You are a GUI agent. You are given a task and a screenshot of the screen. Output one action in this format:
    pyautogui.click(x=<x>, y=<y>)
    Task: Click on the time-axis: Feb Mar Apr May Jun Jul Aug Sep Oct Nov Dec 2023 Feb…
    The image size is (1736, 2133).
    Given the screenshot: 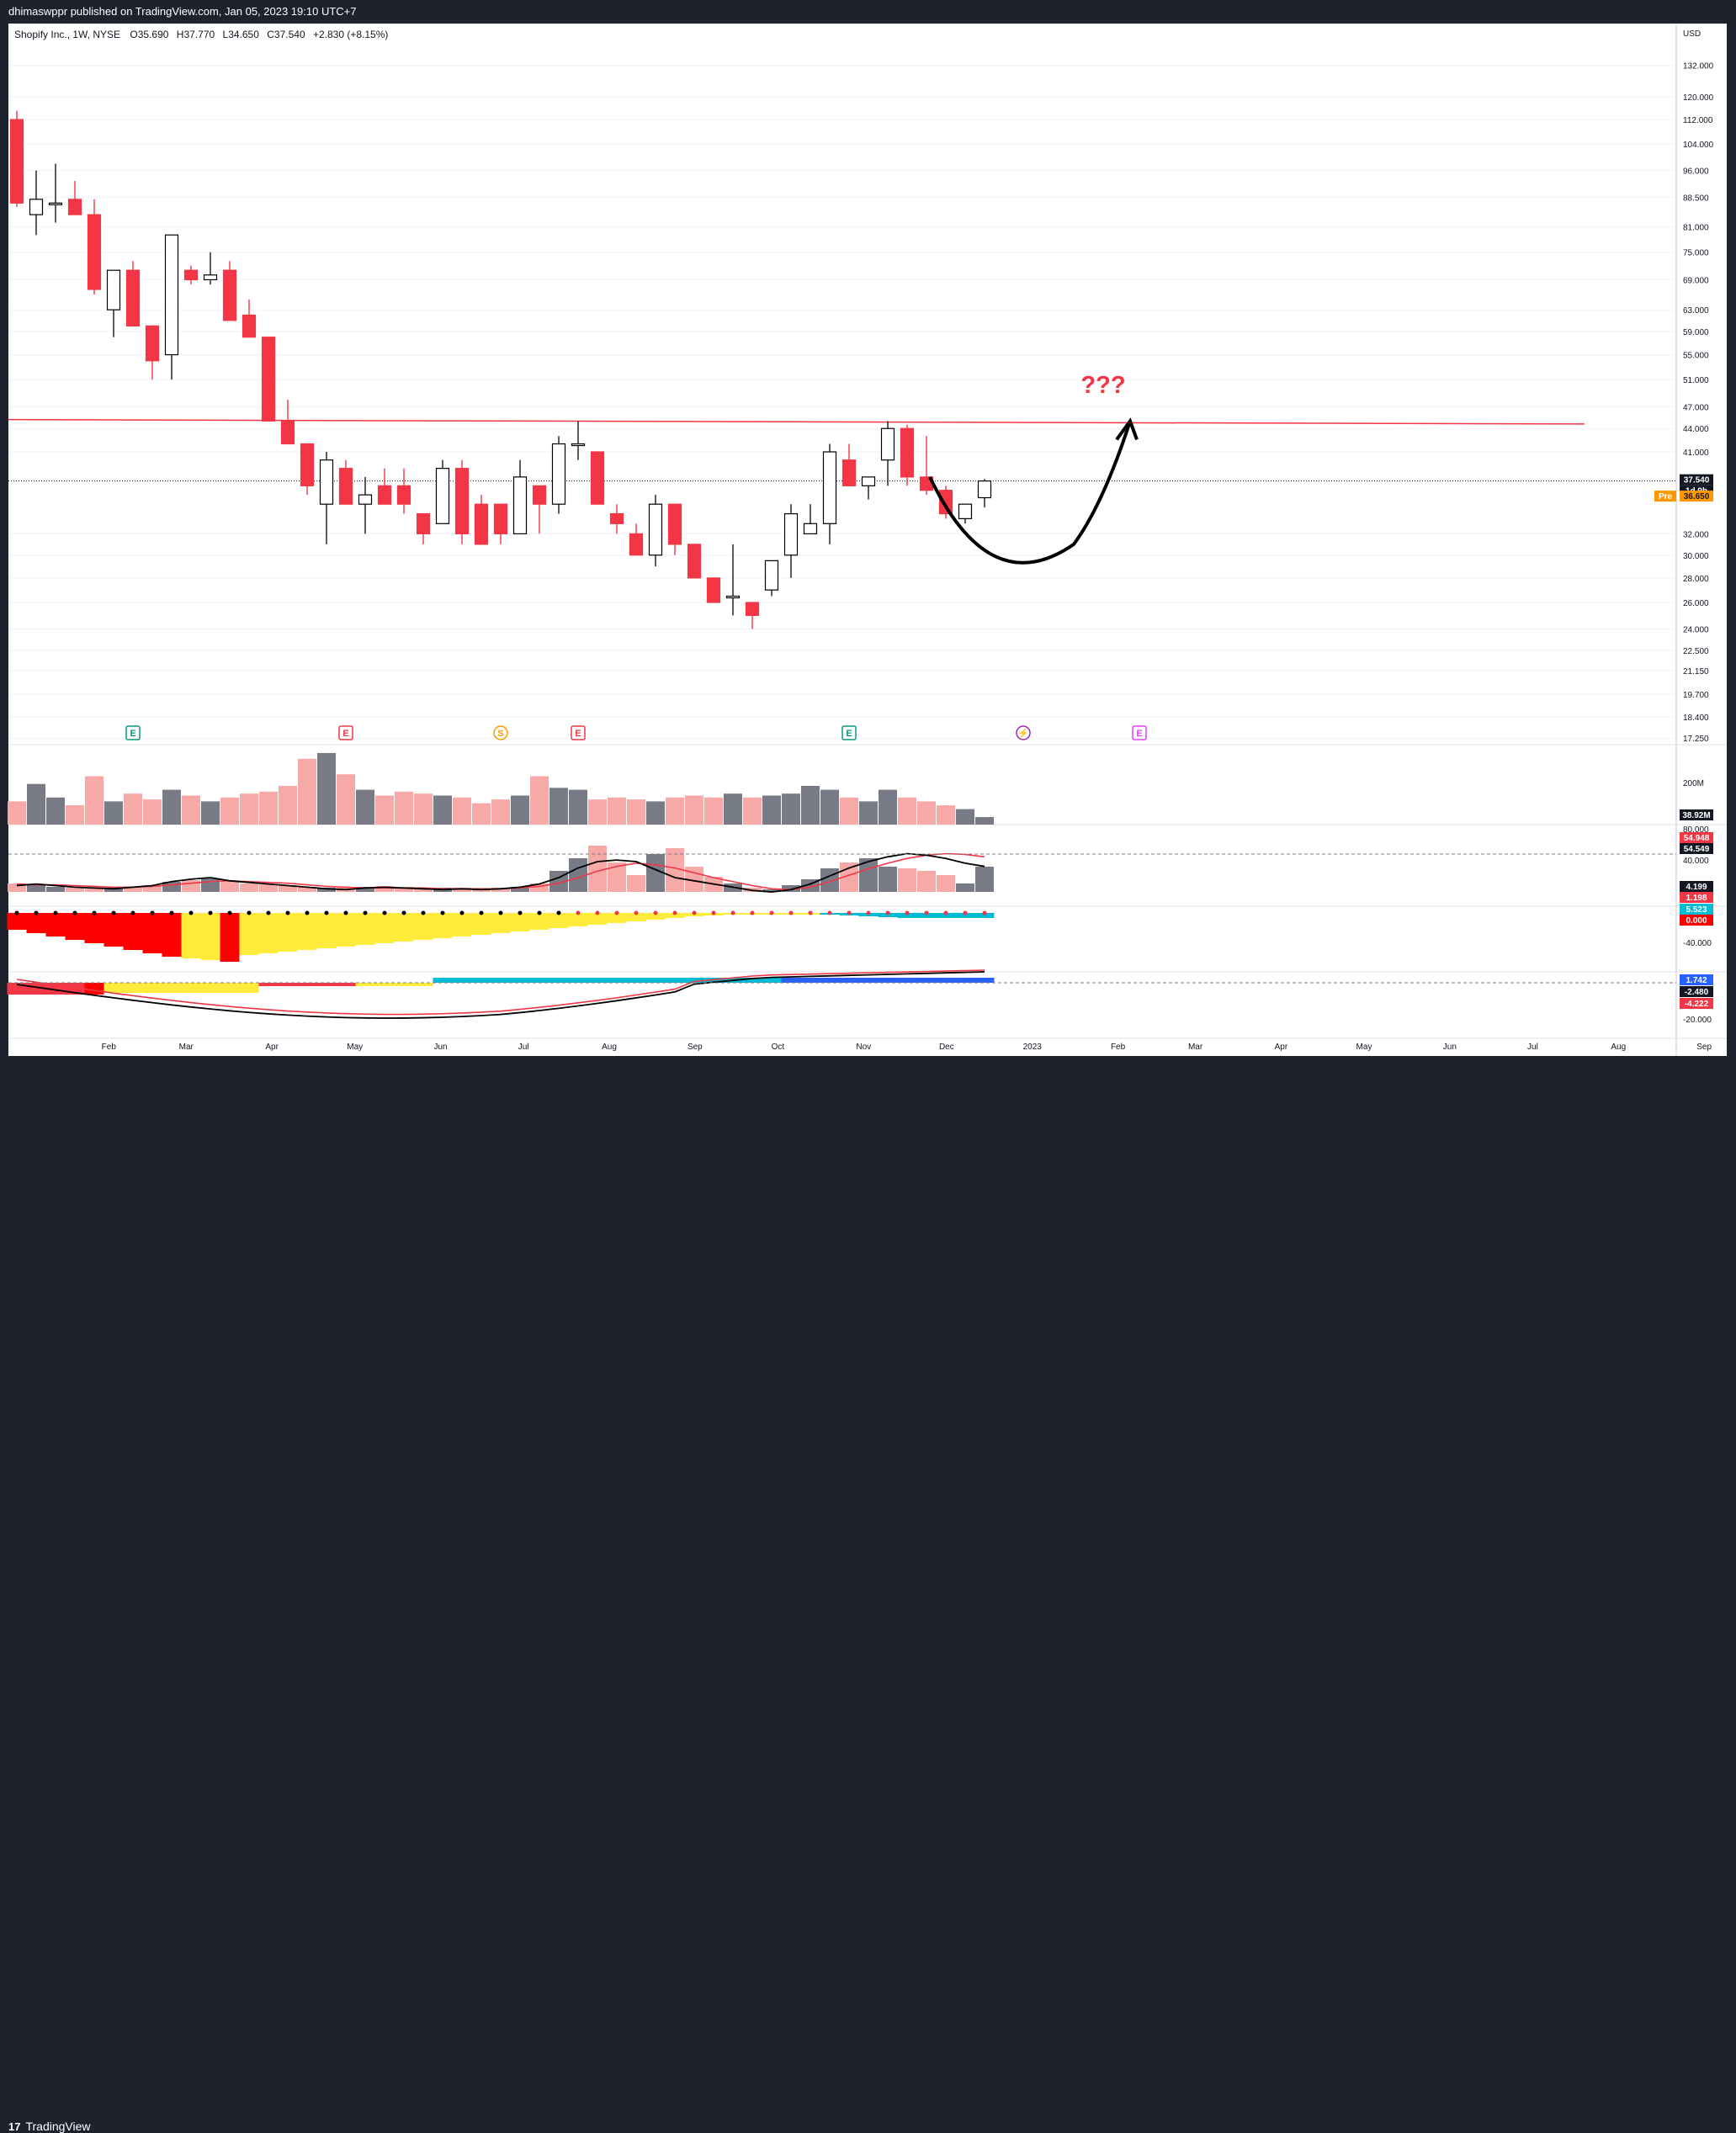 What is the action you would take?
    pyautogui.click(x=907, y=1048)
    